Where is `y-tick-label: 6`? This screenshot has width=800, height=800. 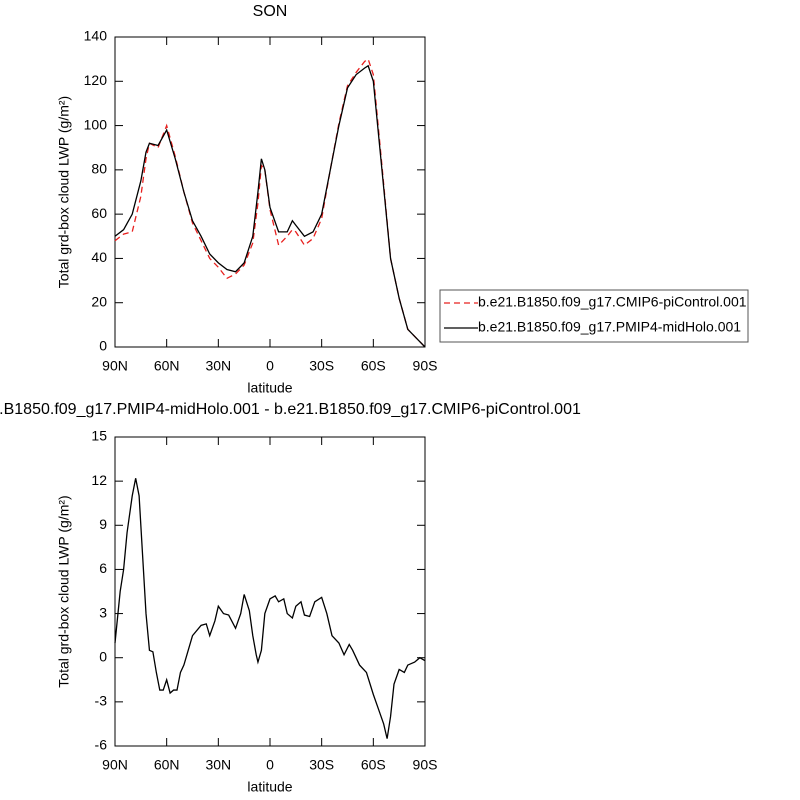
y-tick-label: 6 is located at coordinates (103, 568).